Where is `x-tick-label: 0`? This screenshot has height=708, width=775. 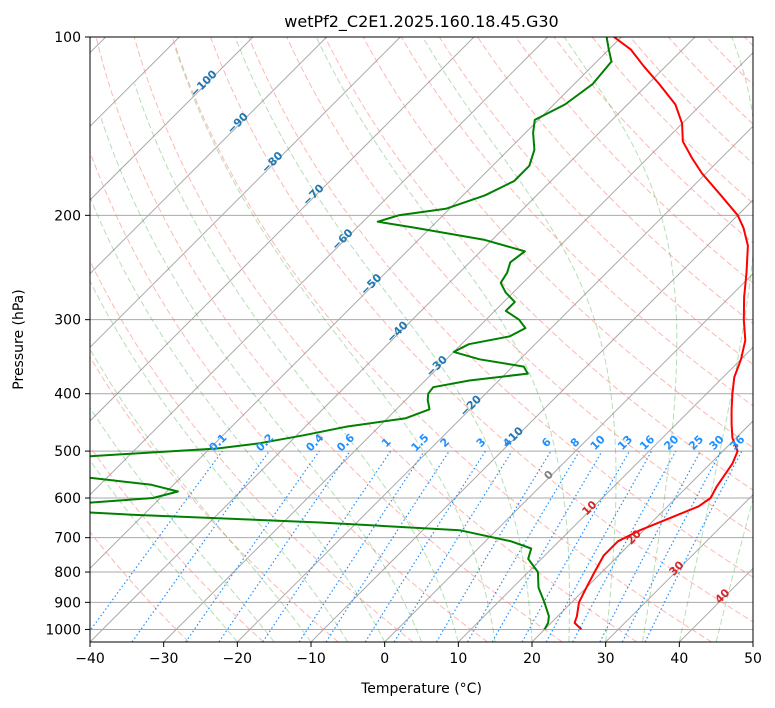
x-tick-label: 0 is located at coordinates (384, 659).